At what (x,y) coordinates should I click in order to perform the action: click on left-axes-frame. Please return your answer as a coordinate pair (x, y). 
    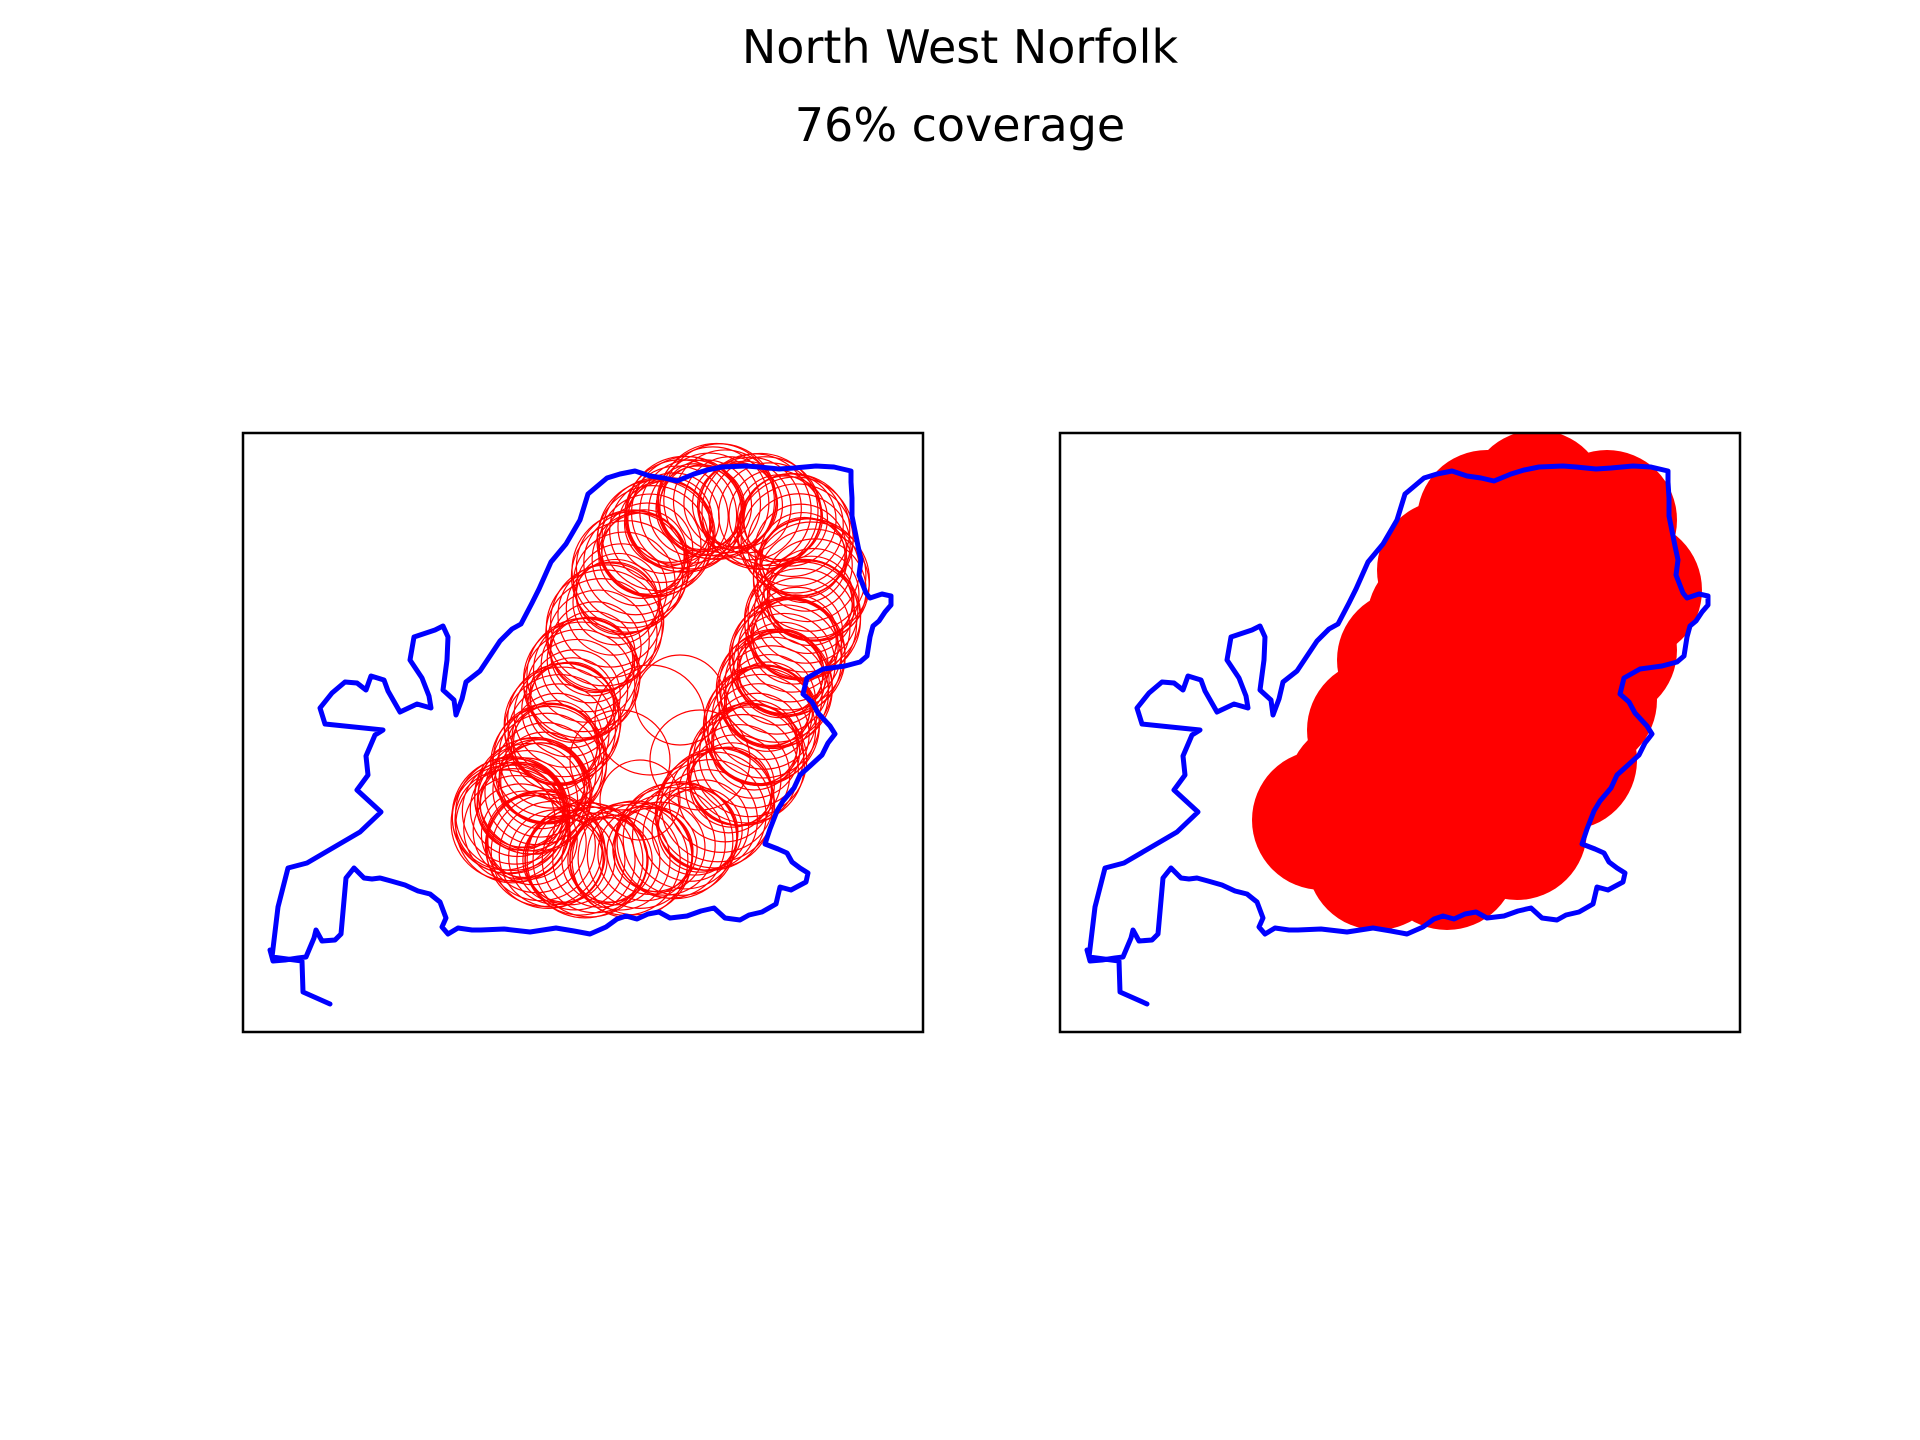
    Looking at the image, I should click on (583, 732).